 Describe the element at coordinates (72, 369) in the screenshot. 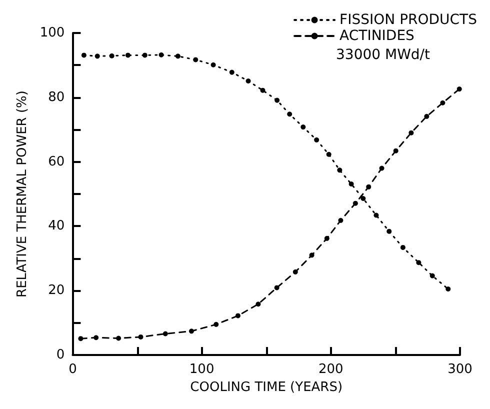

I see `x-tick-label: 0` at that location.